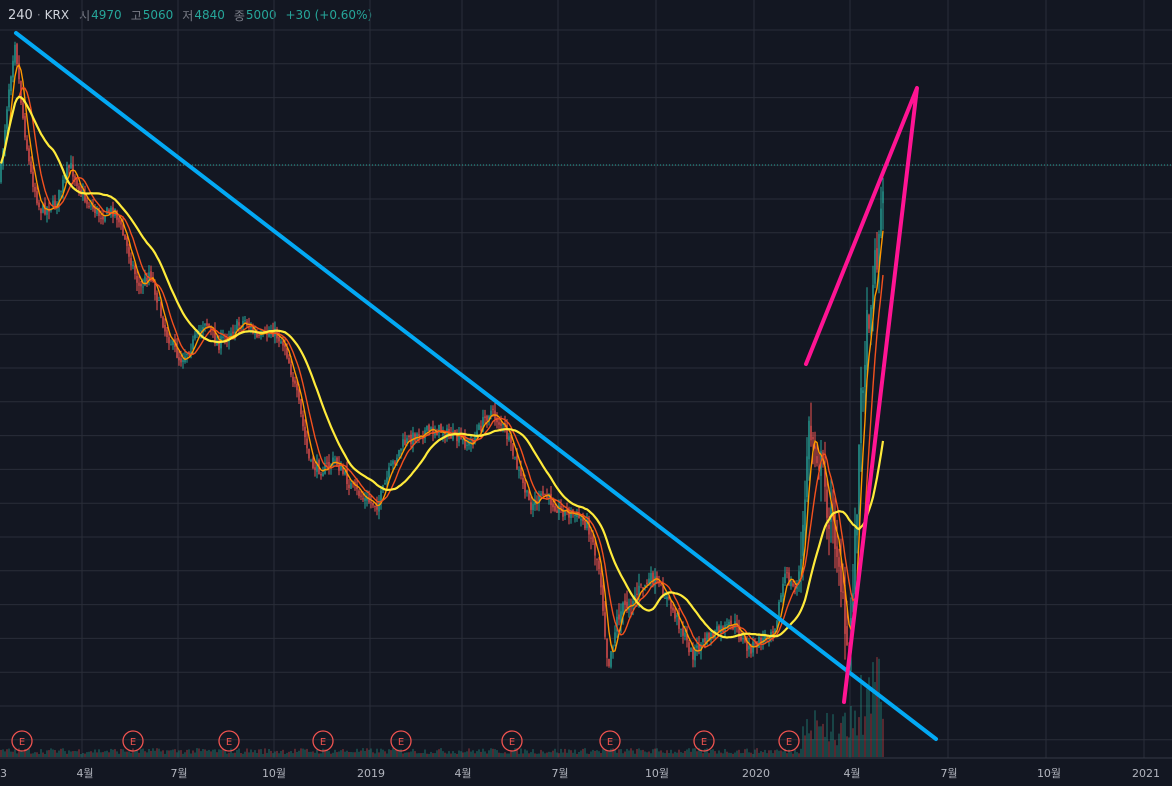 This screenshot has height=786, width=1172. I want to click on symbol-label: 240, so click(20, 15).